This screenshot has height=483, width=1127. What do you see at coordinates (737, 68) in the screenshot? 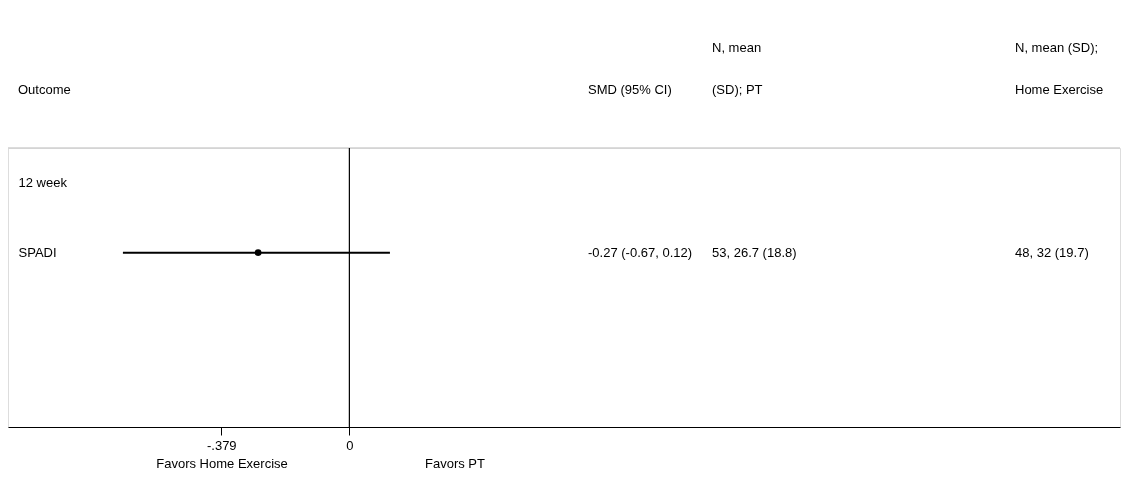
I see `text: N, mean (SD); PT` at bounding box center [737, 68].